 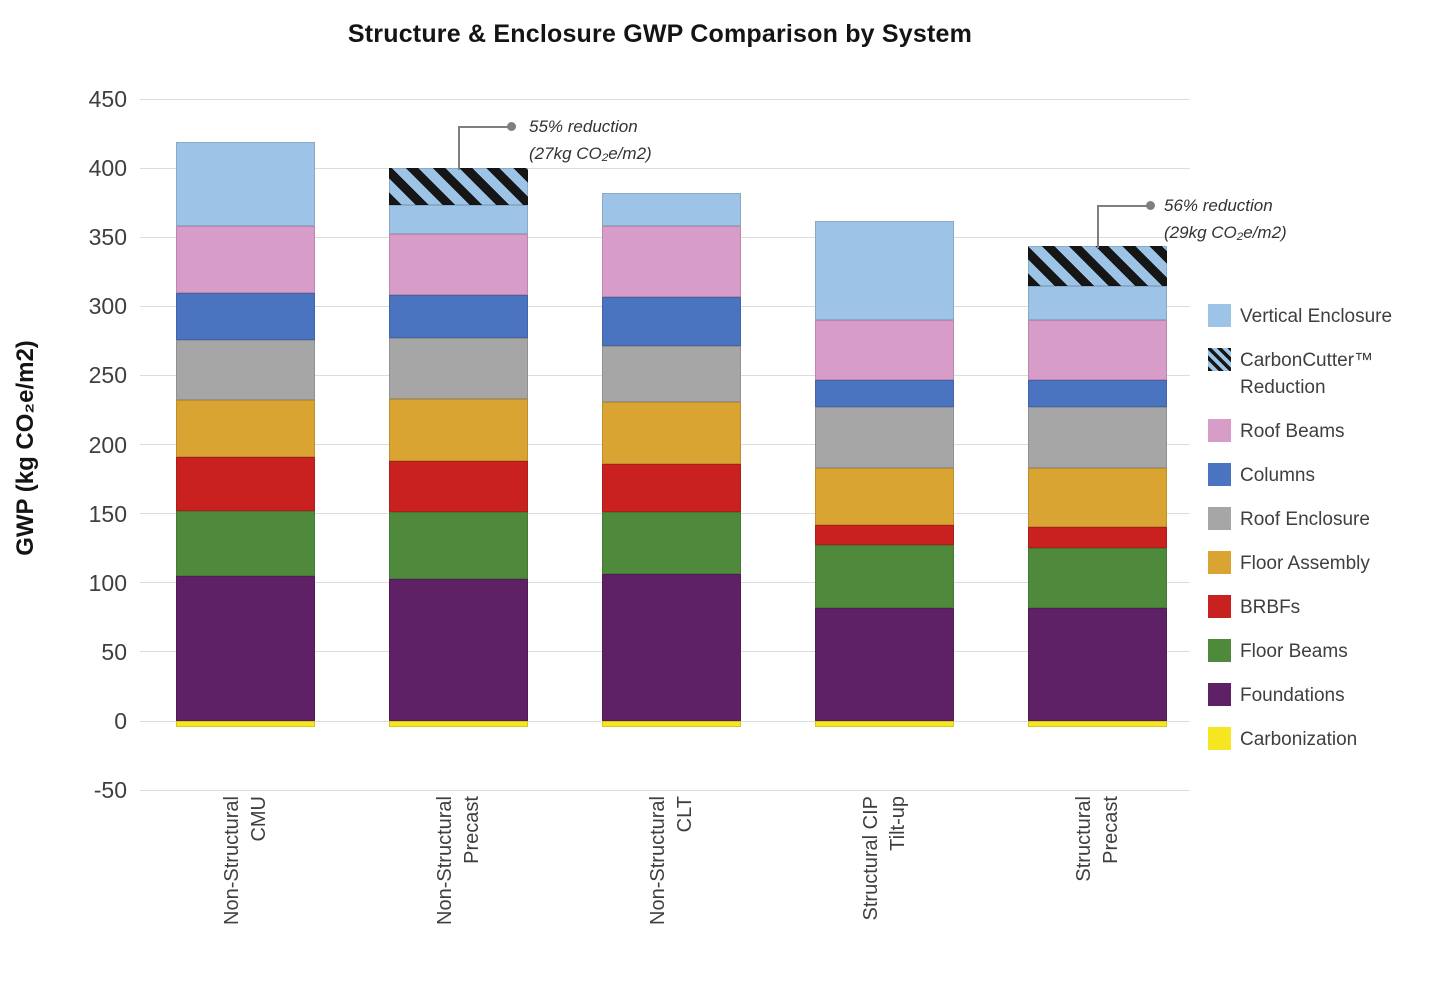 I want to click on x-axis-label-line: Tilt-up, so click(x=897, y=823).